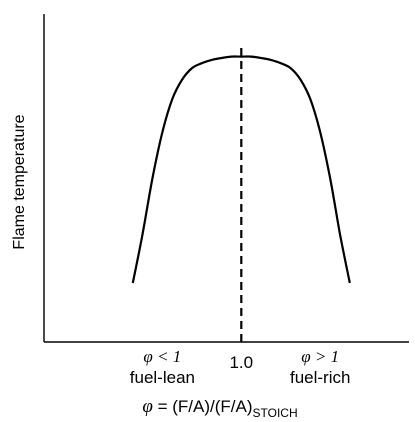 The width and height of the screenshot is (415, 422). I want to click on x-tick-math-2: φ > 1, so click(320, 356).